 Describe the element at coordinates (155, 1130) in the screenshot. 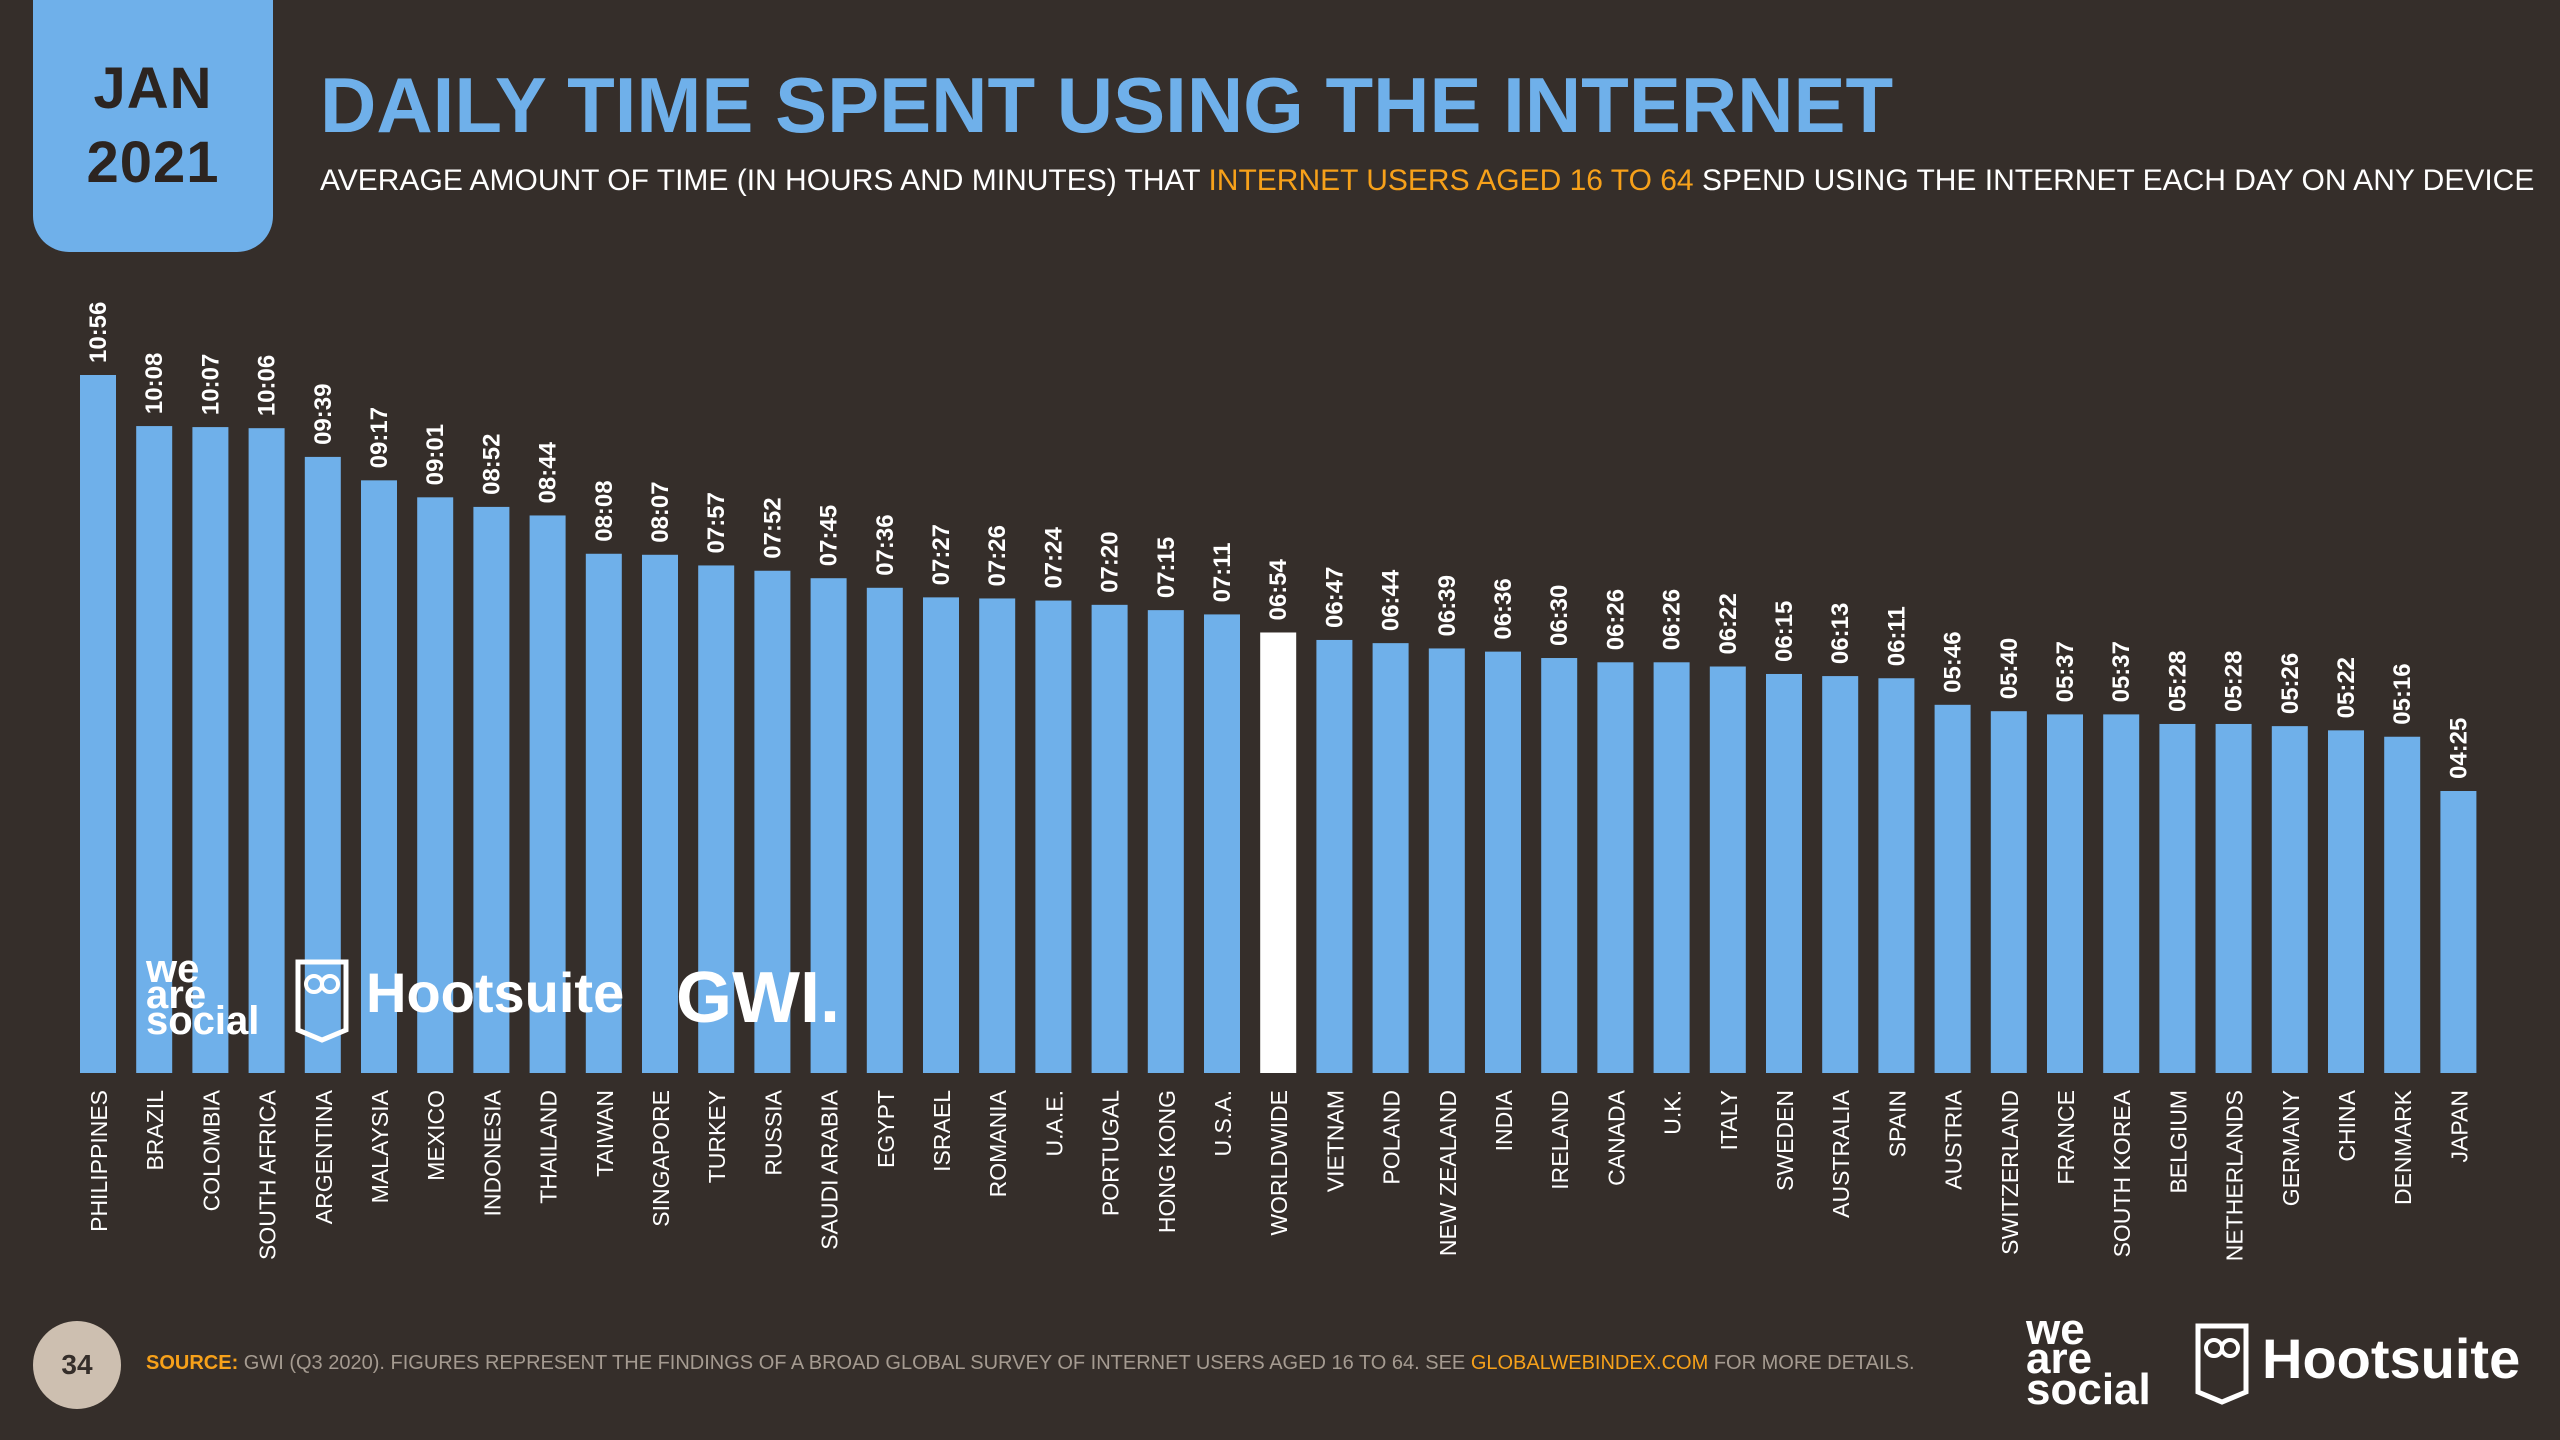

I see `category-label: BRAZIL` at that location.